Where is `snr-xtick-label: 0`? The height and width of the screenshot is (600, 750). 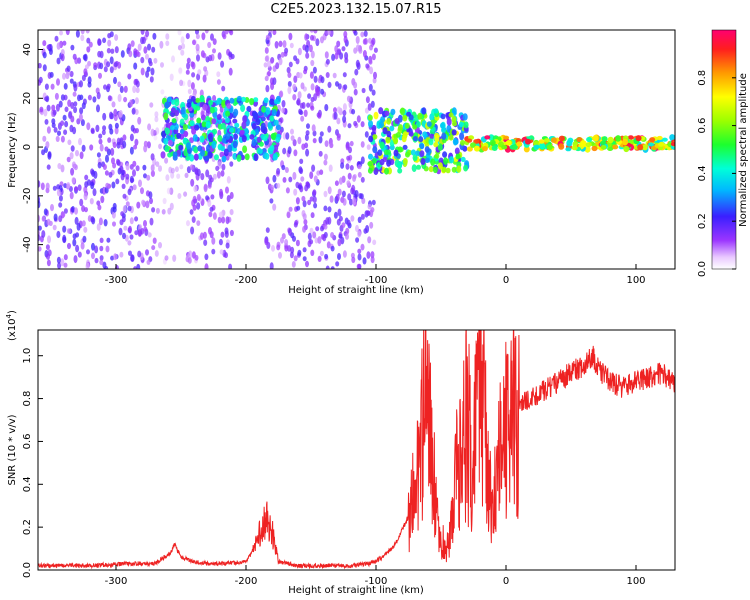
snr-xtick-label: 0 is located at coordinates (506, 581).